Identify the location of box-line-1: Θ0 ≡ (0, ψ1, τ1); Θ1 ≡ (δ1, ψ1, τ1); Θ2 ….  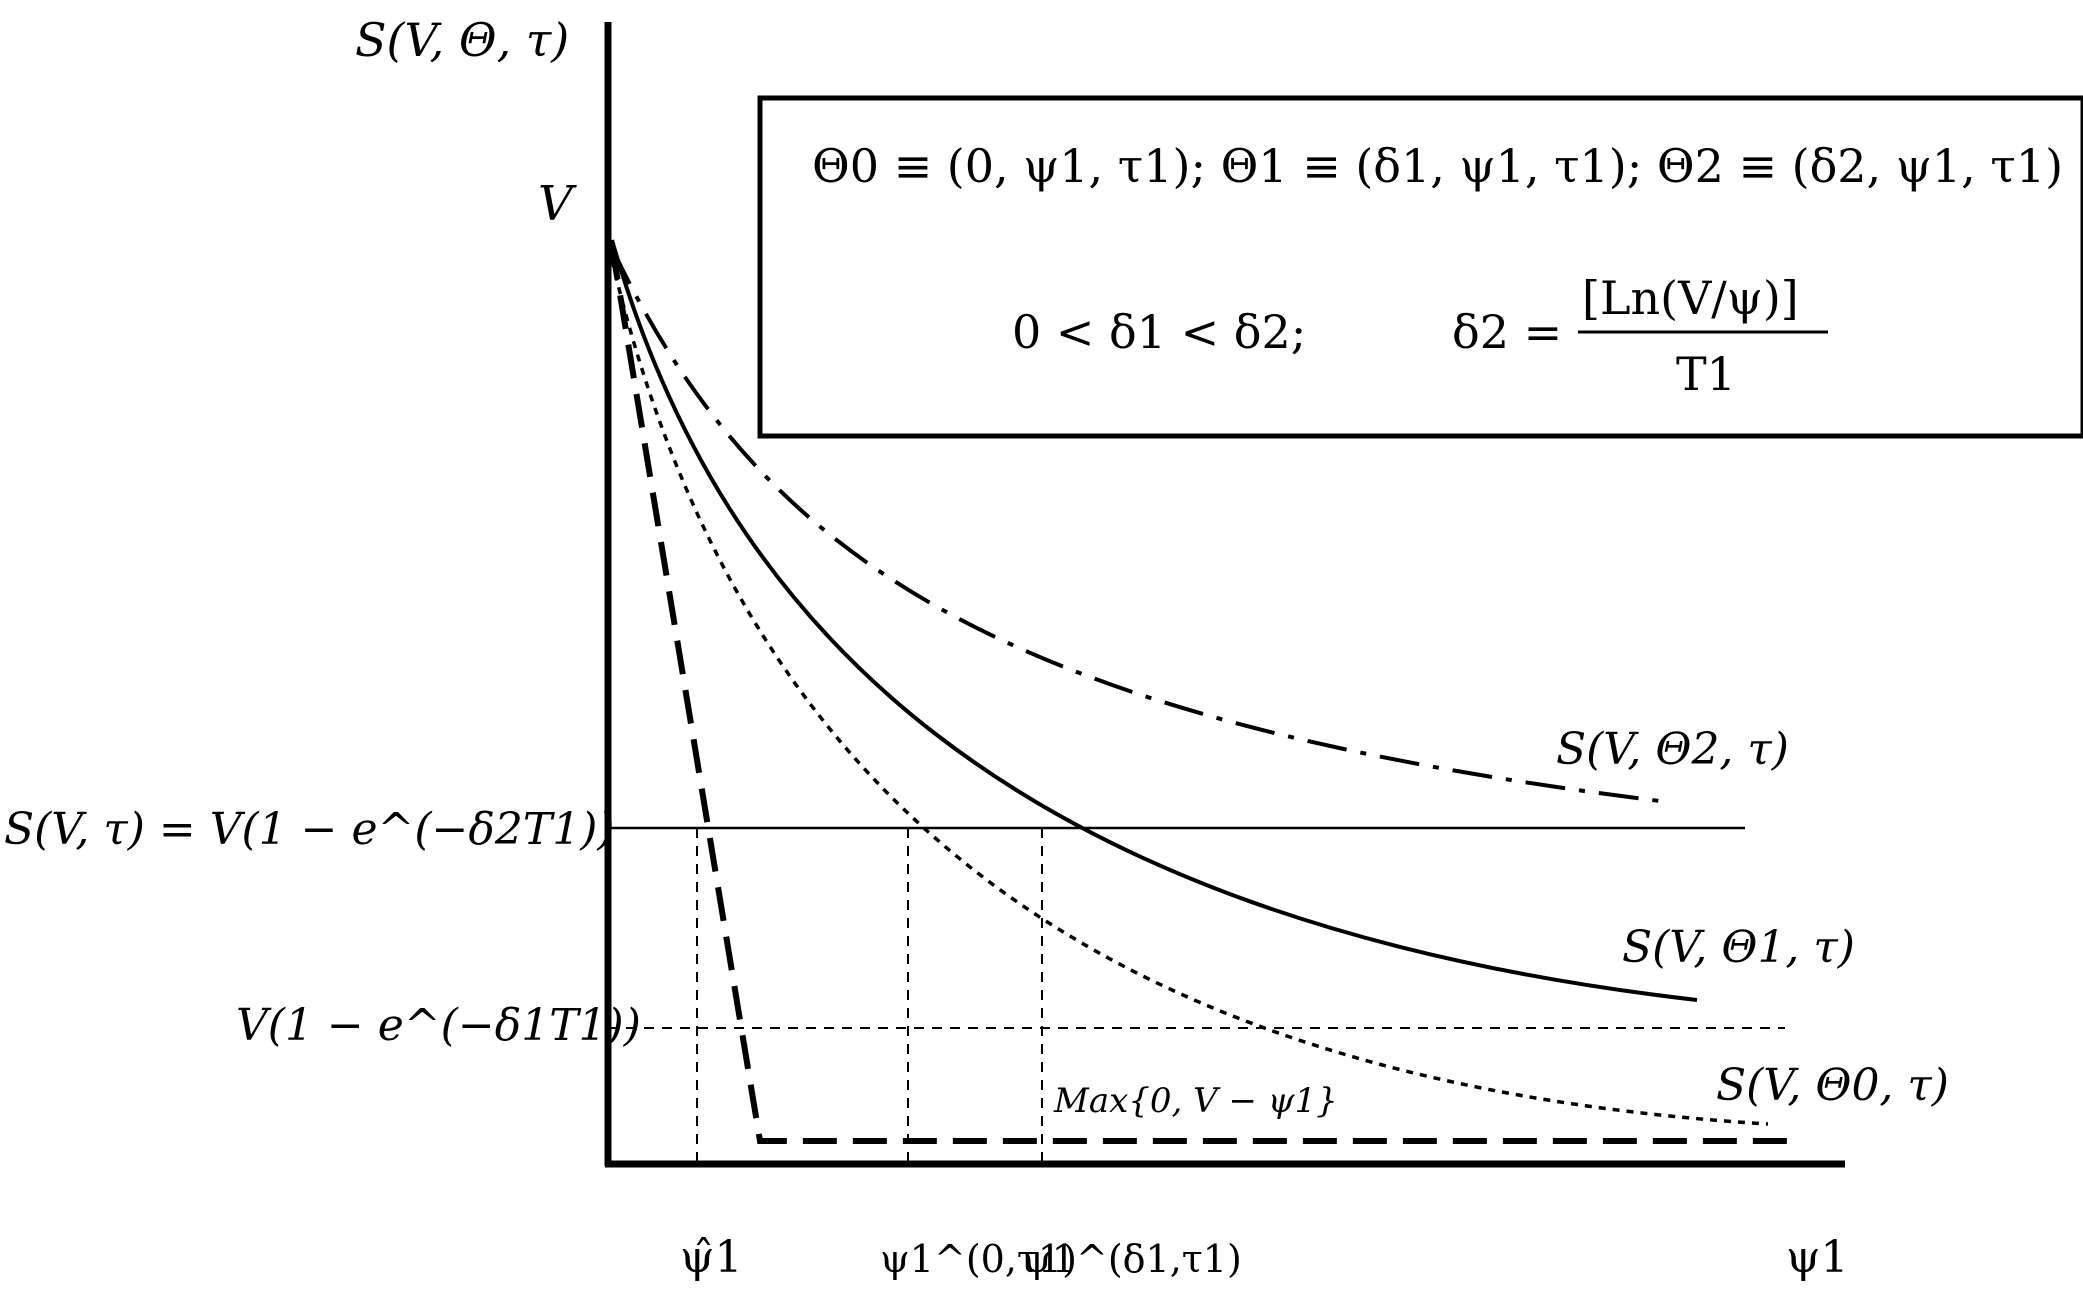
(1437, 166).